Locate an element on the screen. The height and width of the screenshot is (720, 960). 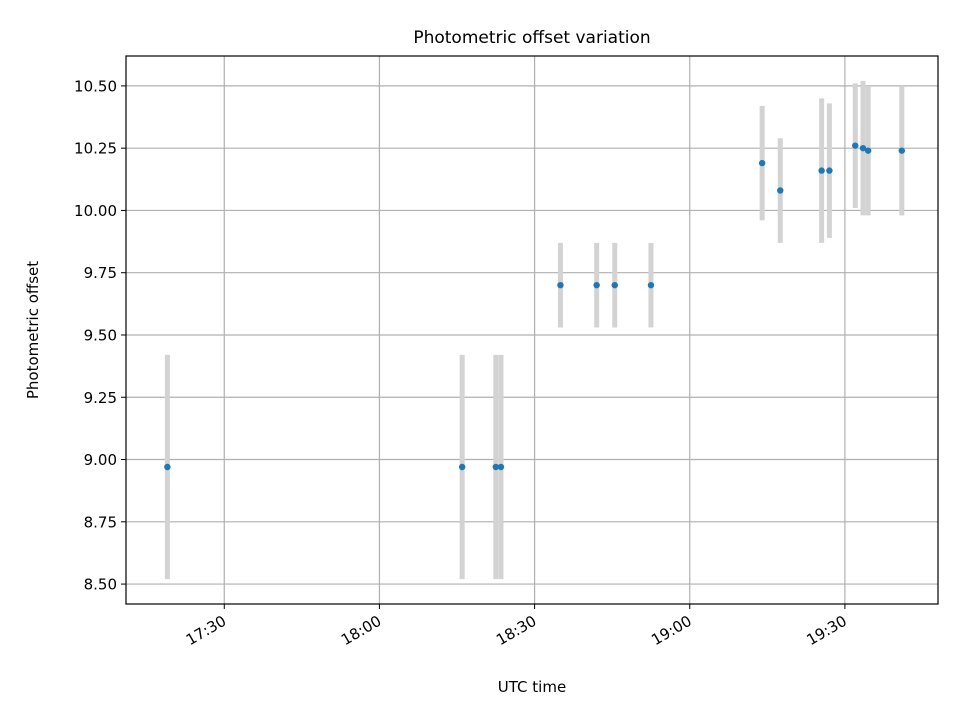
y-tick-label: 9.25 is located at coordinates (100, 398).